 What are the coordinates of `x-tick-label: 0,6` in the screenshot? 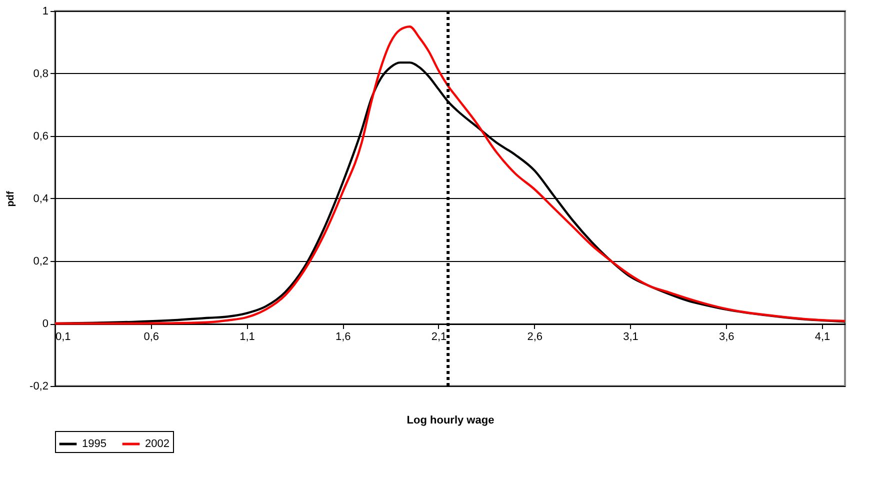 It's located at (152, 337).